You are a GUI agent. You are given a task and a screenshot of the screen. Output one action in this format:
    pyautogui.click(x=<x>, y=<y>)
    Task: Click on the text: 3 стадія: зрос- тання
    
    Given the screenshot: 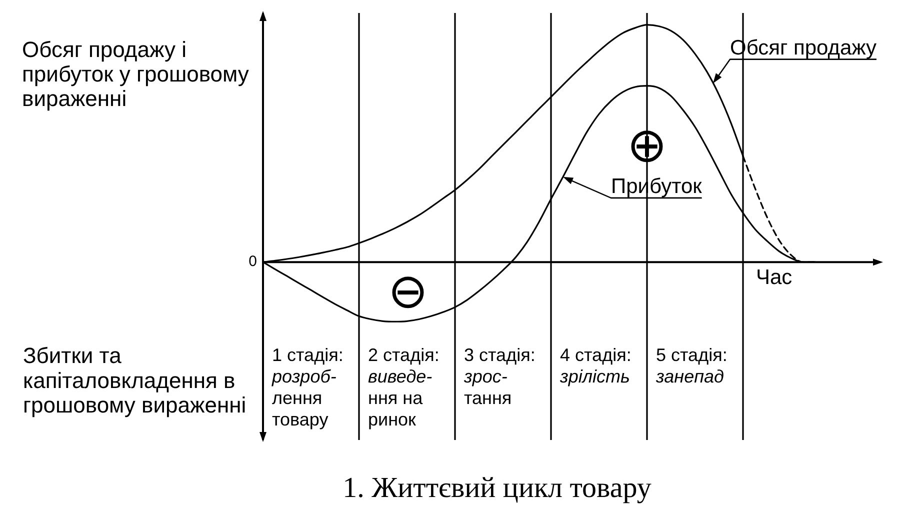 What is the action you would take?
    pyautogui.click(x=499, y=376)
    